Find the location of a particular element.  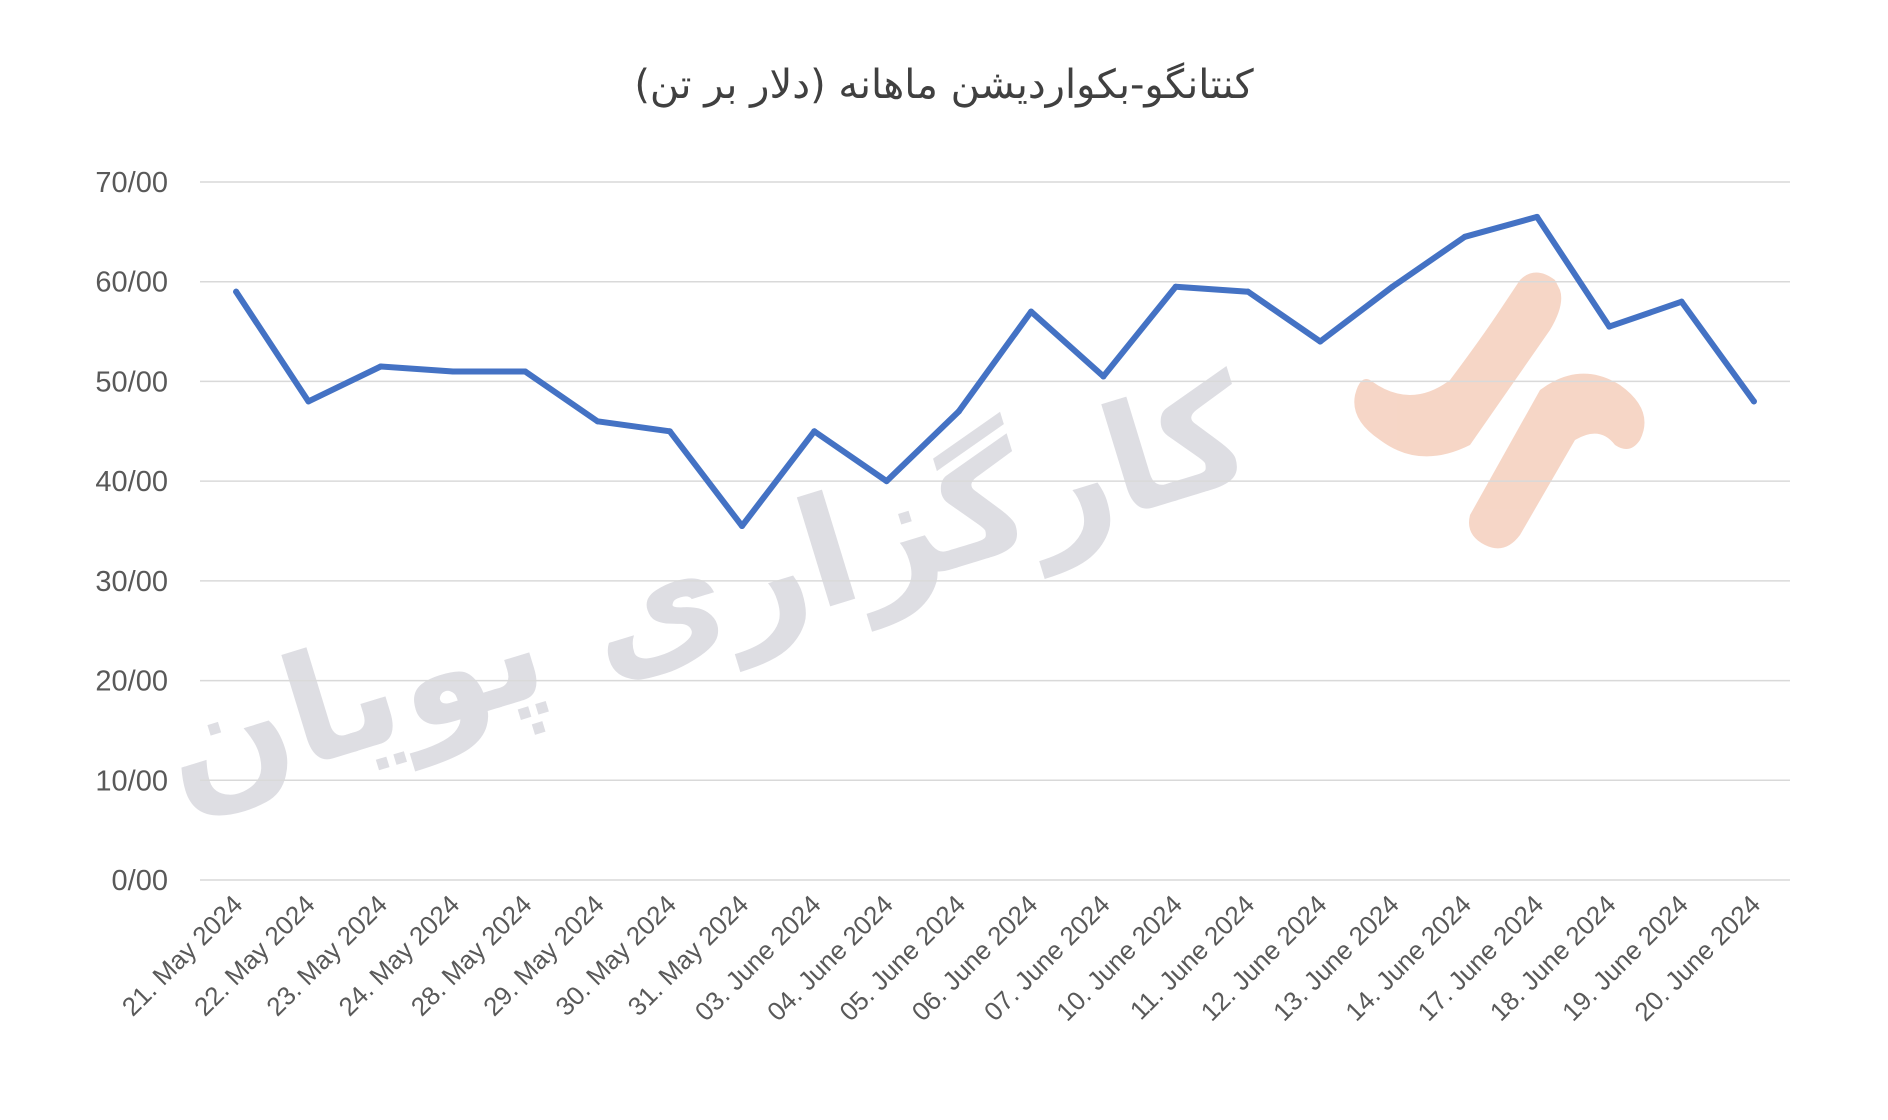

x-tick-label: 06. June 2024 is located at coordinates (975, 958).